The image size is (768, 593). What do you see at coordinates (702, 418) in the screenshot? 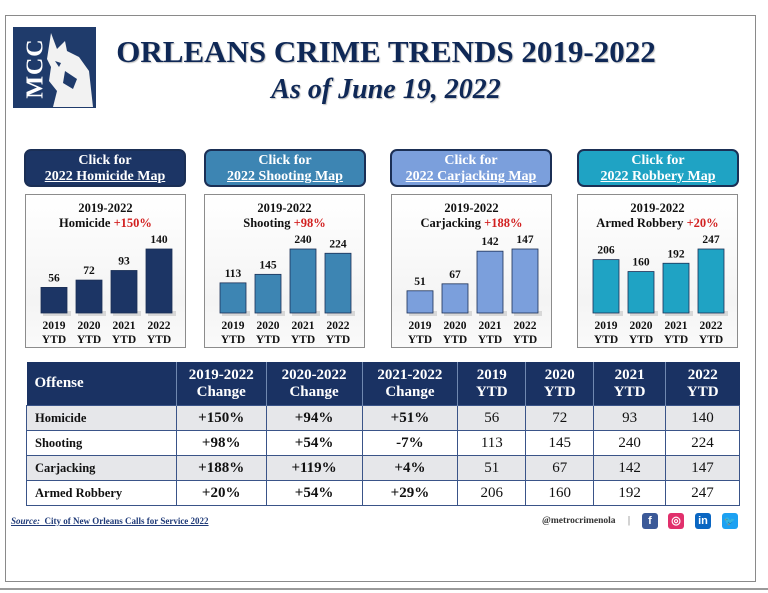
I see `ytd-cell: 140` at bounding box center [702, 418].